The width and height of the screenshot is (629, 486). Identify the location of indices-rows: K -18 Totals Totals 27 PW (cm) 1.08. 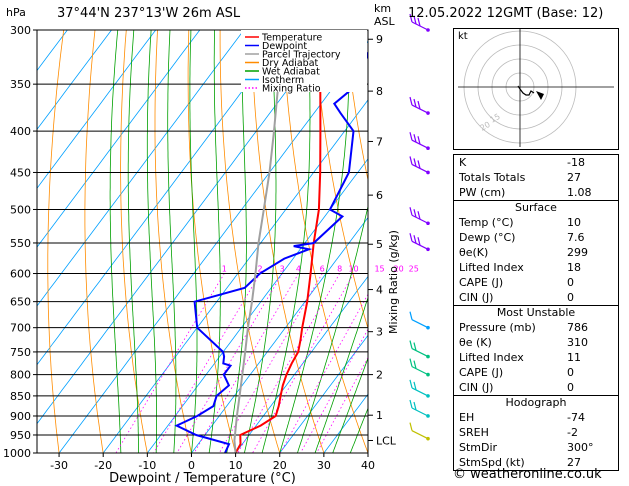
(536, 177).